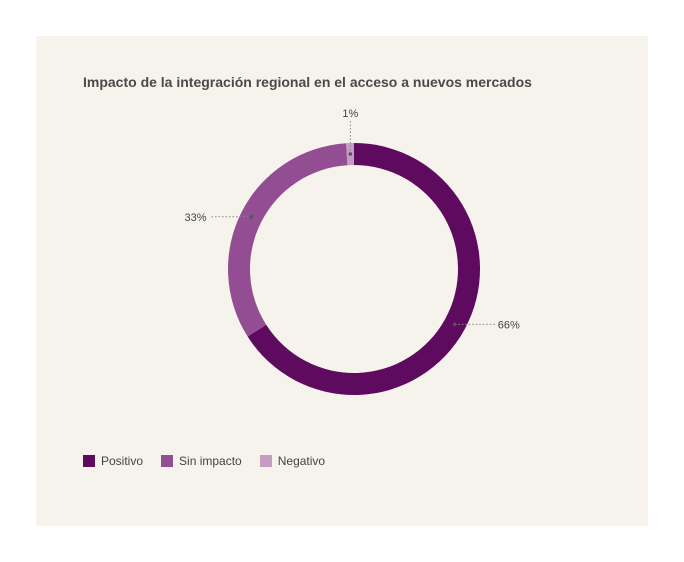  I want to click on legend-label-positivo: Positivo, so click(122, 461).